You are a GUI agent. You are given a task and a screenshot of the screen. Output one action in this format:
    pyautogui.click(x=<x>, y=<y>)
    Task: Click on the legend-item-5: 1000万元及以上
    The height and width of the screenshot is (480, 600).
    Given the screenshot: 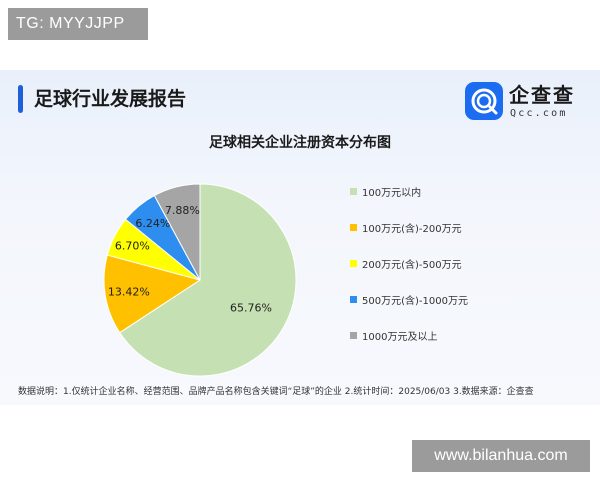 What is the action you would take?
    pyautogui.click(x=409, y=335)
    